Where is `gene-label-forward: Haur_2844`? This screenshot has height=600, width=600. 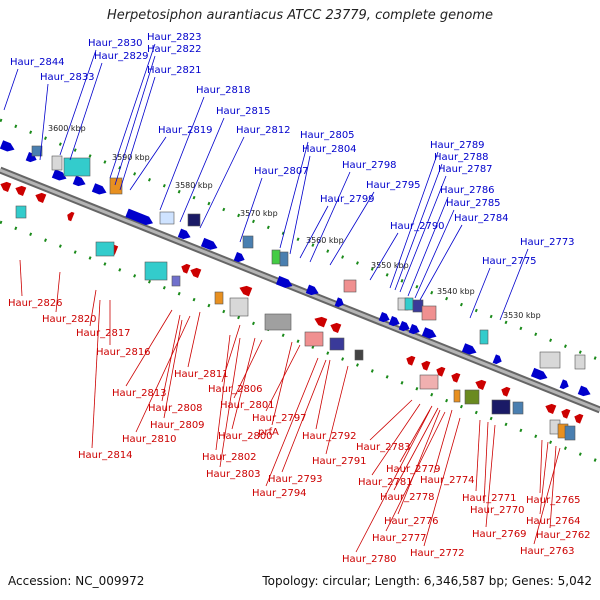
gene-label-forward: Haur_2844 is located at coordinates (37, 62).